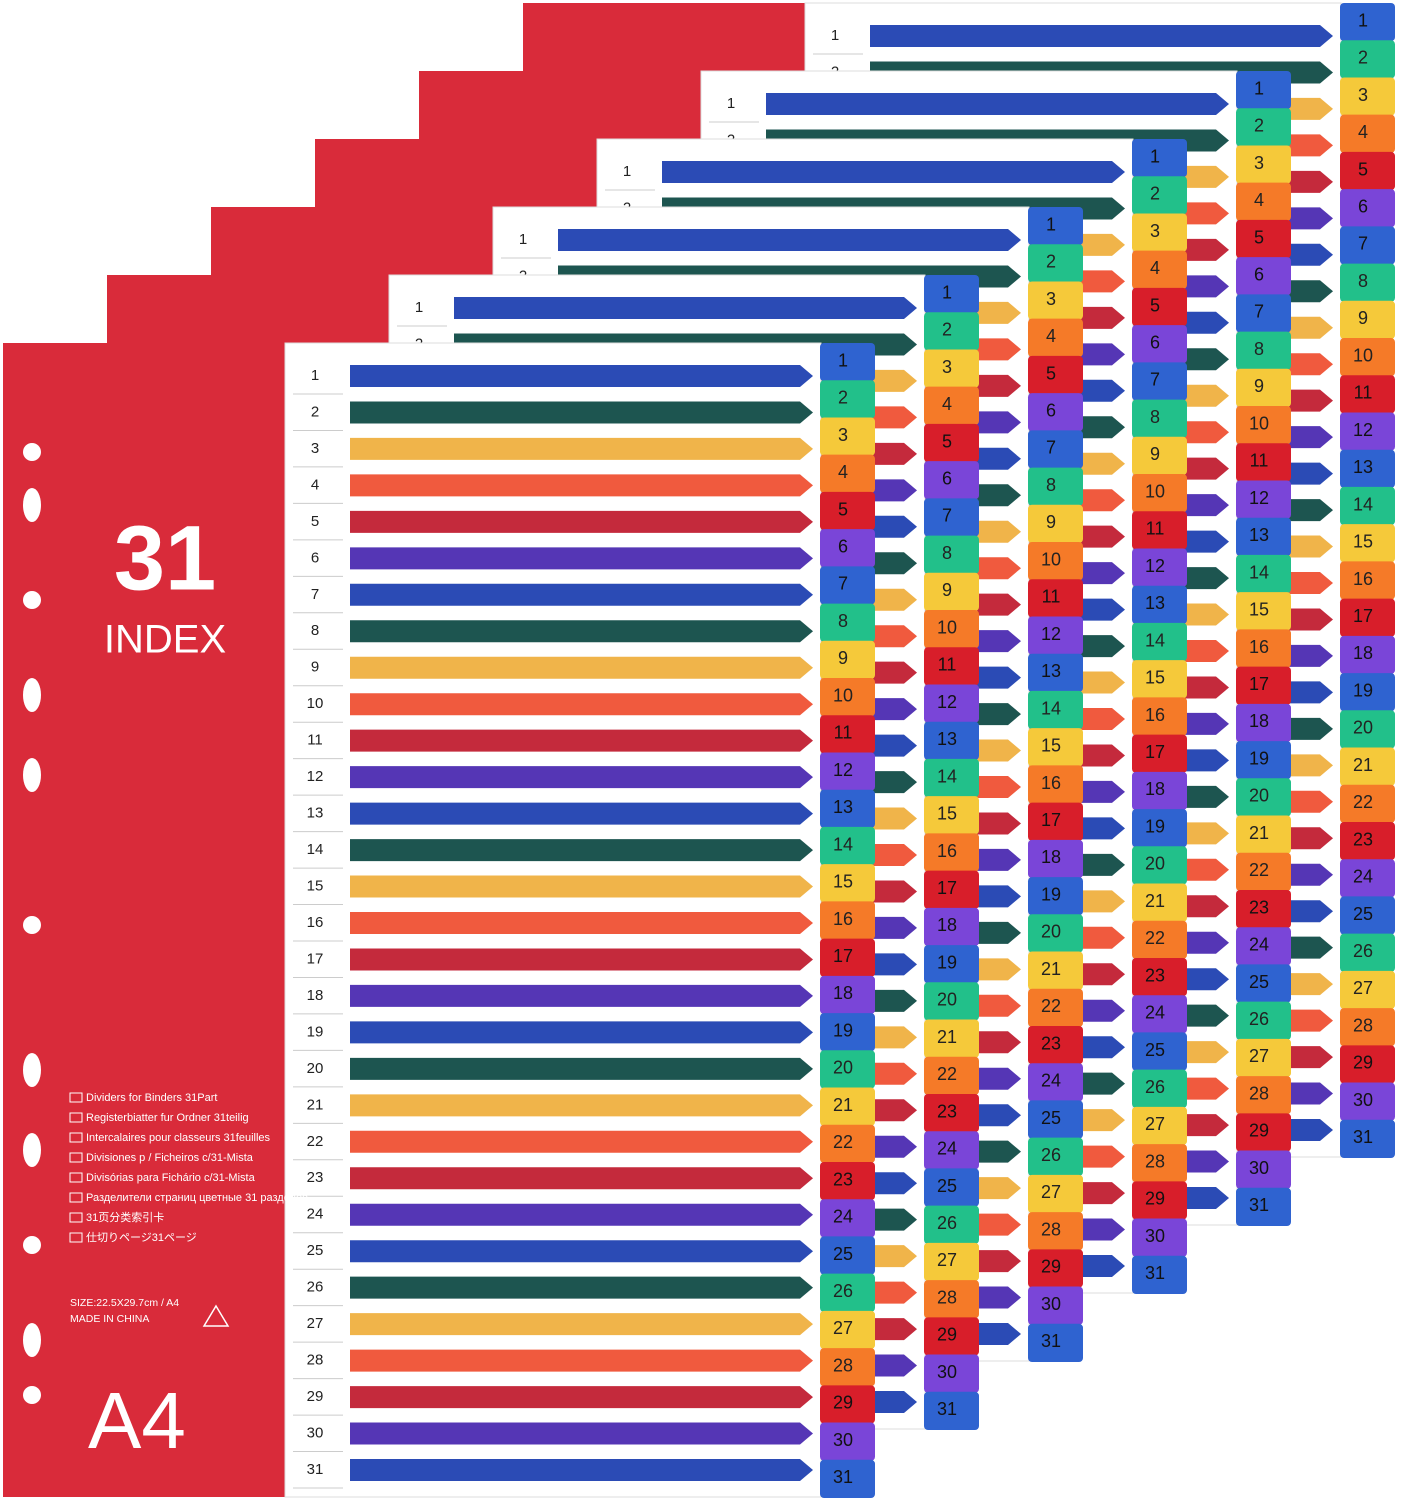 This screenshot has height=1500, width=1402. I want to click on language-line: Разделители страниц цветные 31 разделов, so click(197, 1198).